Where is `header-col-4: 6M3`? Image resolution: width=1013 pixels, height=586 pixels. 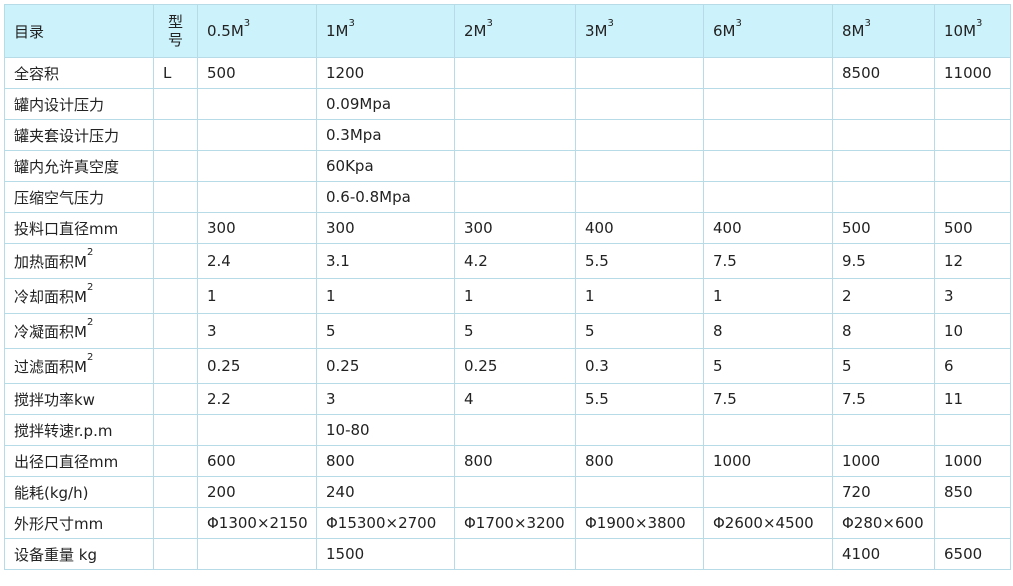
header-col-4: 6M3 is located at coordinates (768, 31).